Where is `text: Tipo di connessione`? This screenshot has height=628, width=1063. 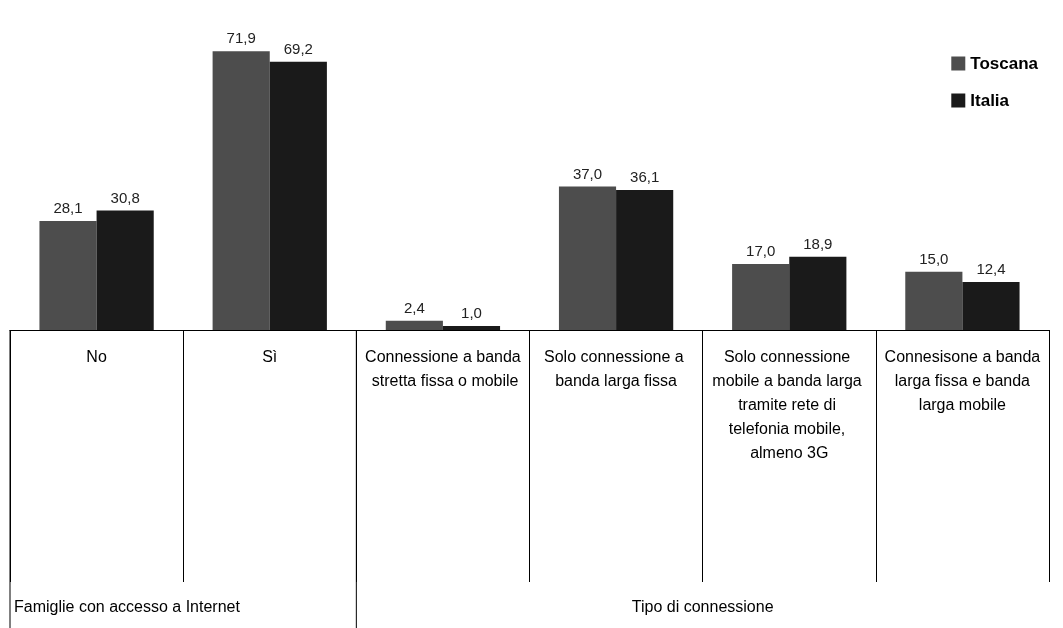 text: Tipo di connessione is located at coordinates (702, 606).